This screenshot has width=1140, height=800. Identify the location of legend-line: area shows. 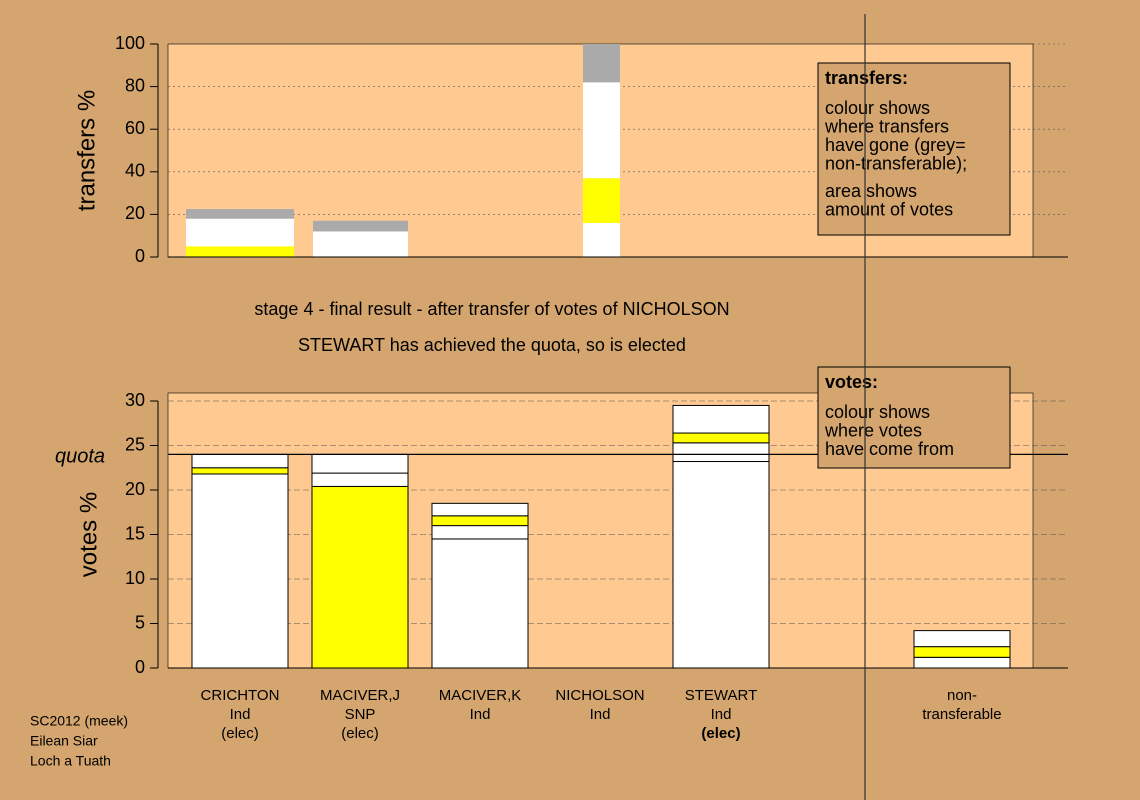
(871, 191).